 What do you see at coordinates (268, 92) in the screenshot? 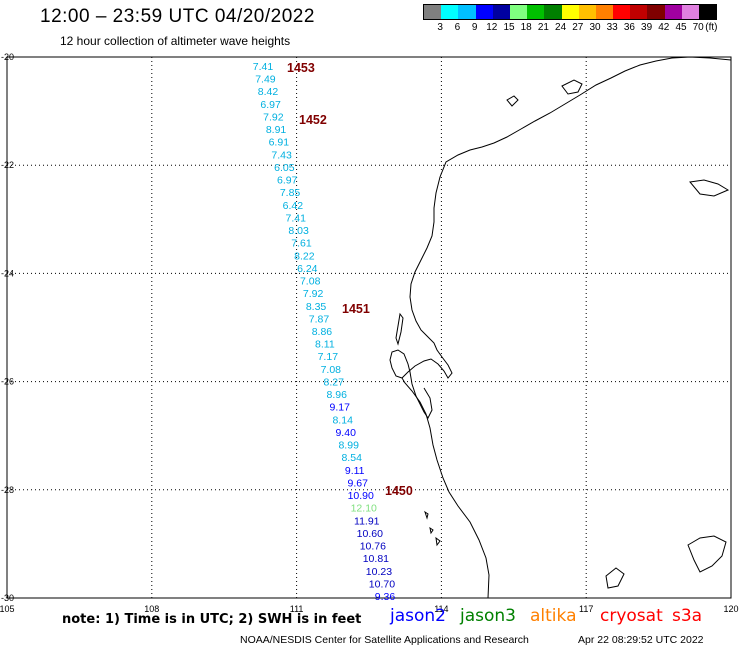
I see `wave-height-value: 8.42` at bounding box center [268, 92].